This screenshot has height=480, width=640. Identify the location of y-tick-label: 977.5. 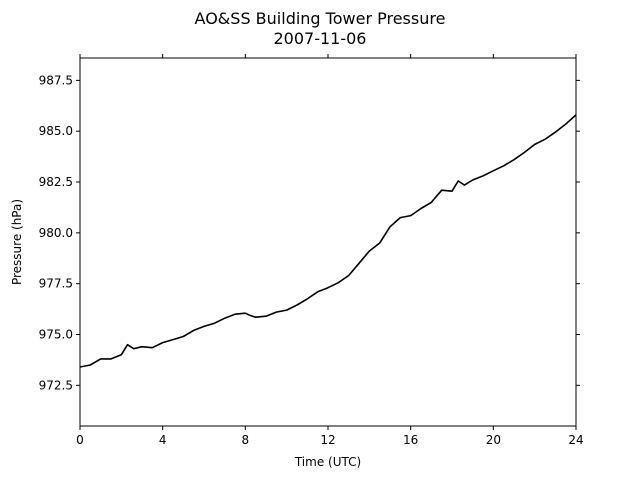
(56, 284).